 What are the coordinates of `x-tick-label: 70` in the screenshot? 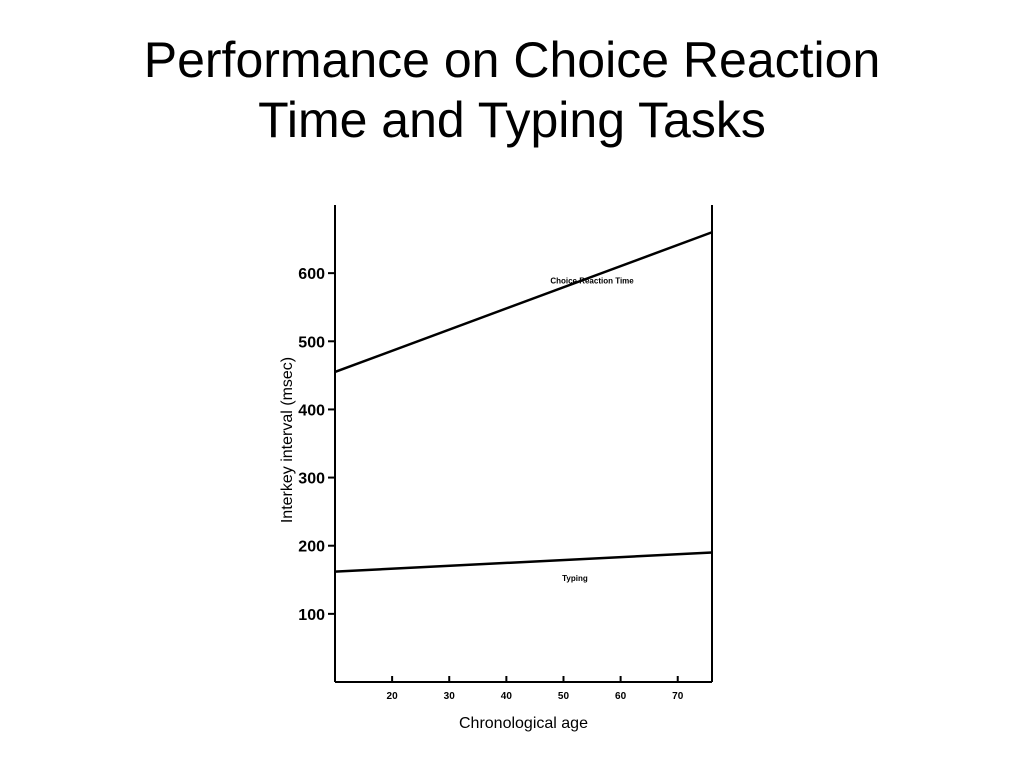 It's located at (678, 696).